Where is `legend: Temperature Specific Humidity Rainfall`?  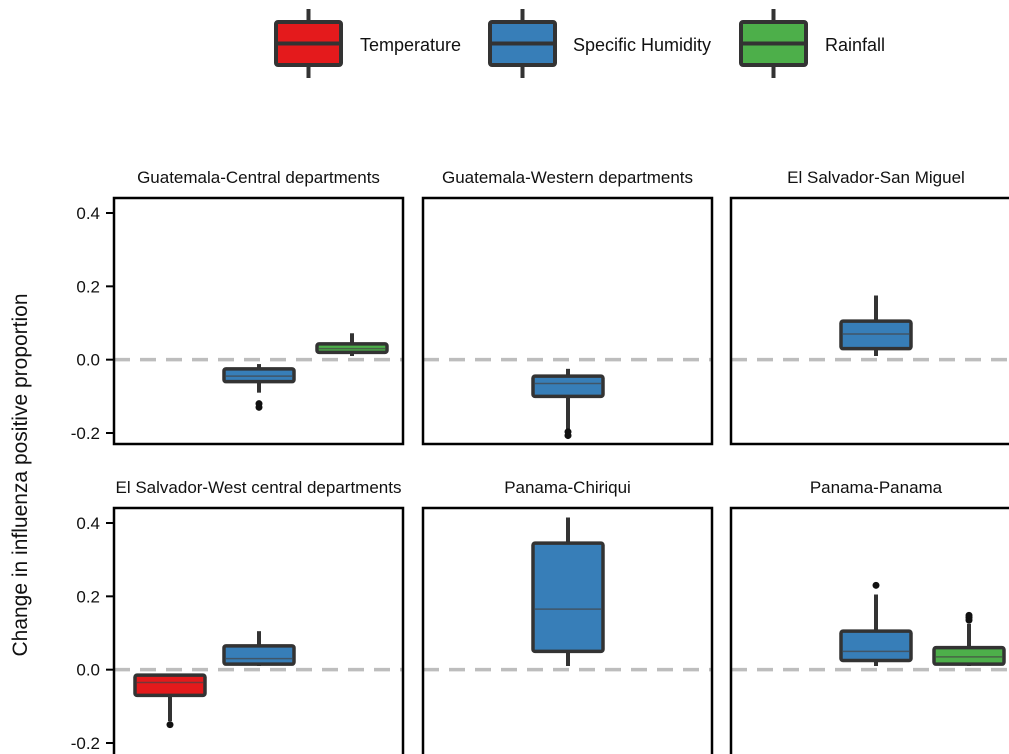
legend: Temperature Specific Humidity Rainfall is located at coordinates (579, 43).